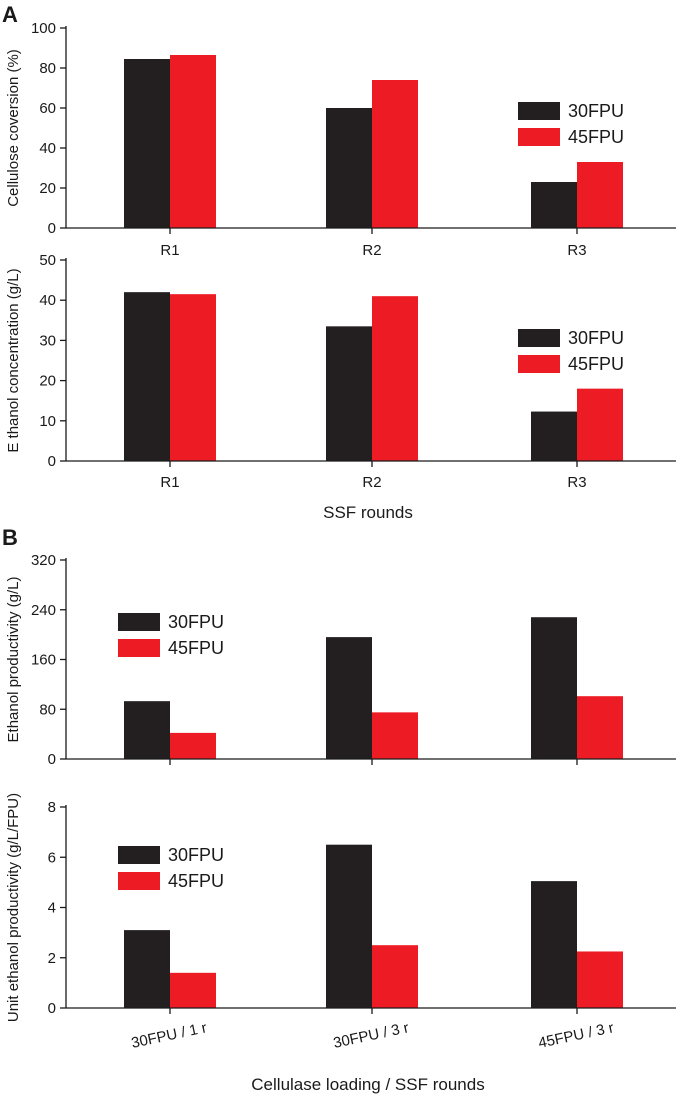 This screenshot has height=1102, width=686. What do you see at coordinates (47, 421) in the screenshot?
I see `chart2-y-tick-label-1: 10` at bounding box center [47, 421].